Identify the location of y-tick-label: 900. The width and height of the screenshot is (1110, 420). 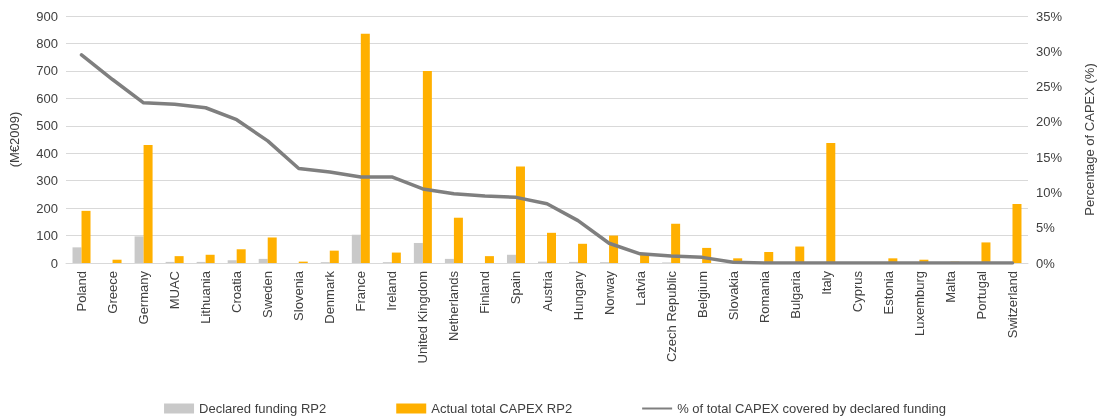
(47, 16).